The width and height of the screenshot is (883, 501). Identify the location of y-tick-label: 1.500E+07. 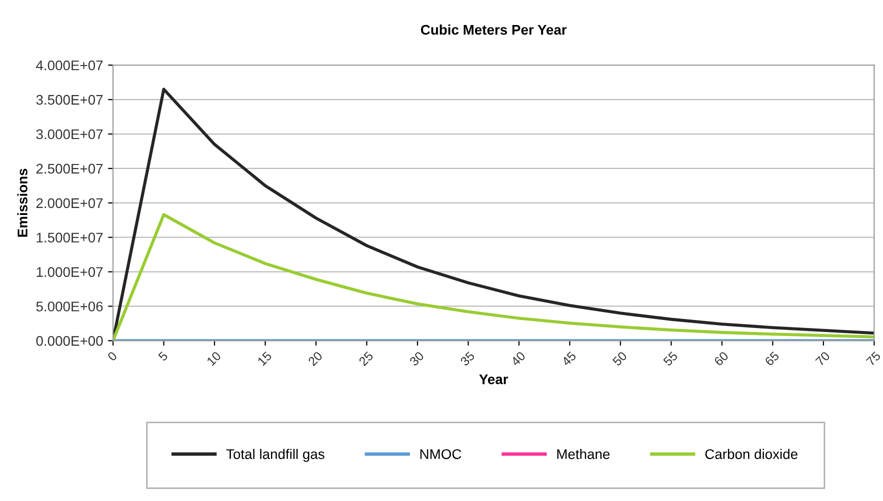
(69, 237).